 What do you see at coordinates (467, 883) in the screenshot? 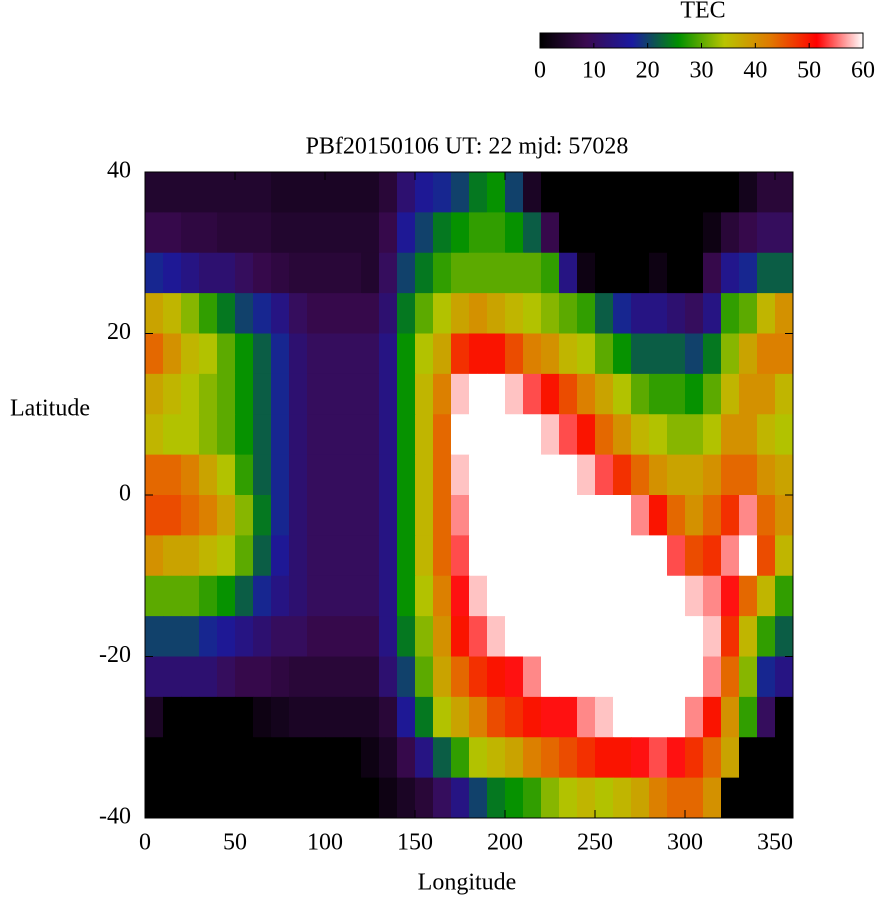
I see `x-axis-label: Longitude` at bounding box center [467, 883].